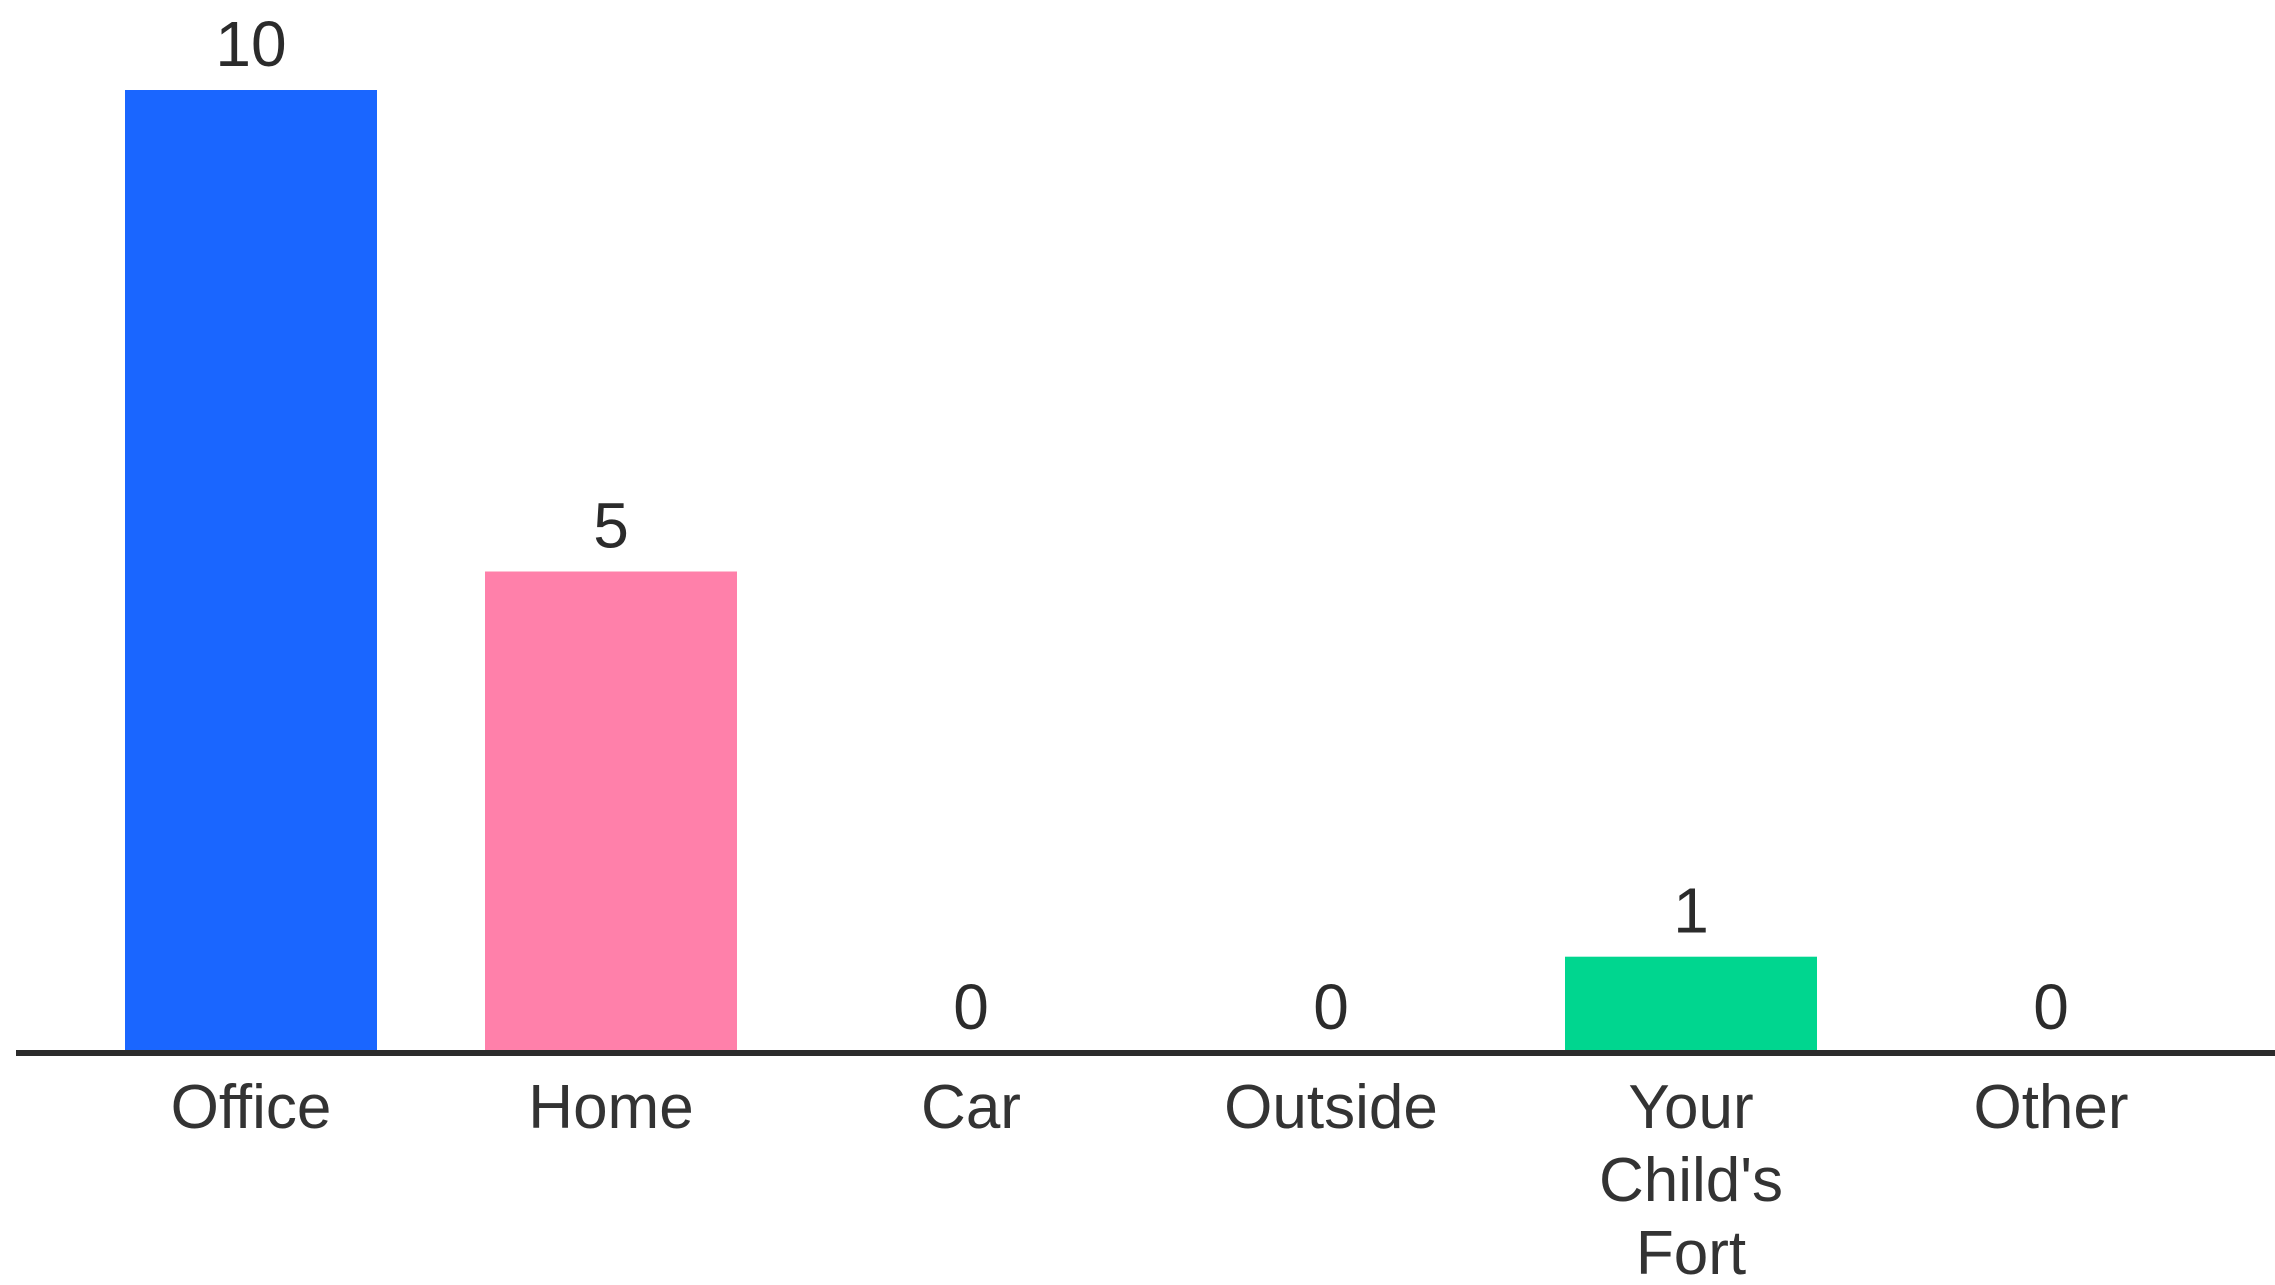  I want to click on category-label-car: Car, so click(971, 1107).